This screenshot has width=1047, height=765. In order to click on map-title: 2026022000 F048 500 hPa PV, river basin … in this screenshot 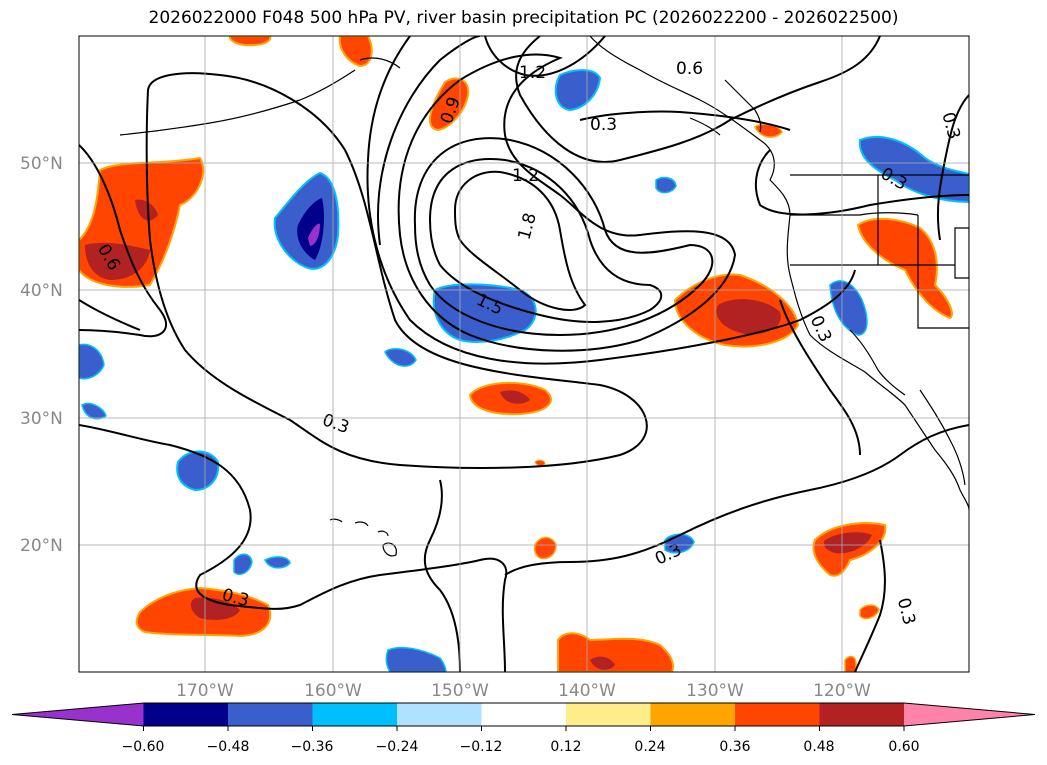, I will do `click(523, 18)`.